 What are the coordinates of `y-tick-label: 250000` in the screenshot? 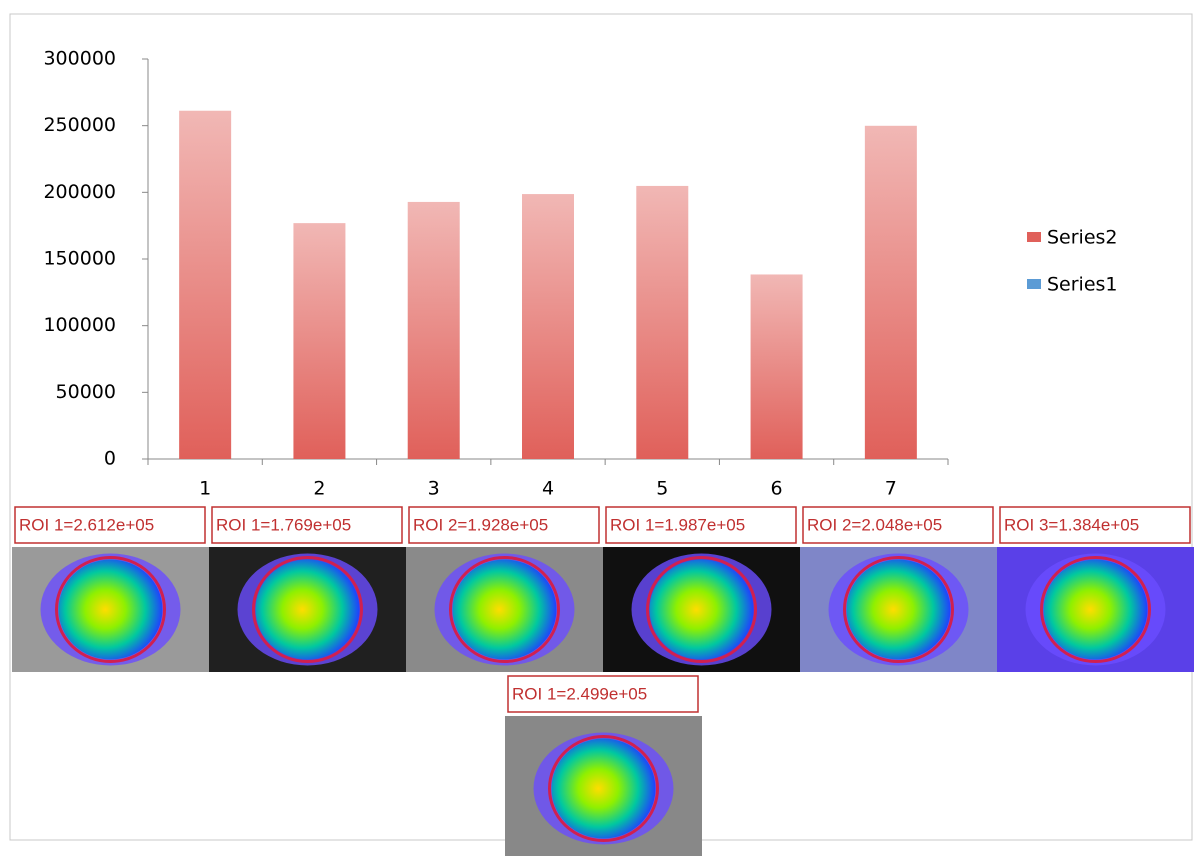 It's located at (79, 125).